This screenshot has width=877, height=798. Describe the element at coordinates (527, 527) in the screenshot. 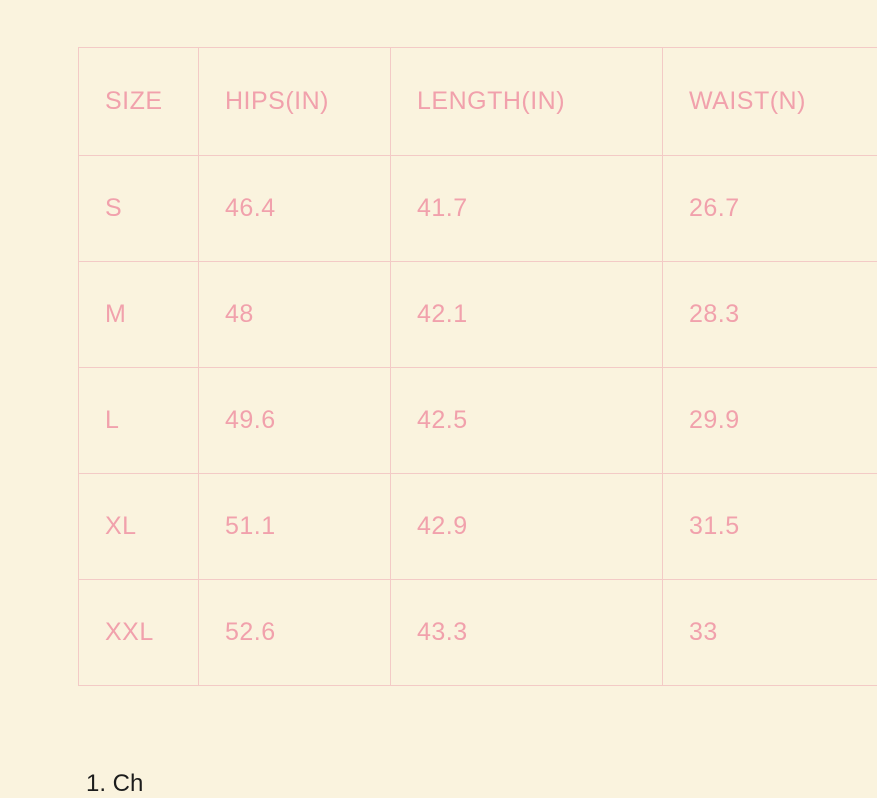

I see `cell-length: 42.9` at that location.